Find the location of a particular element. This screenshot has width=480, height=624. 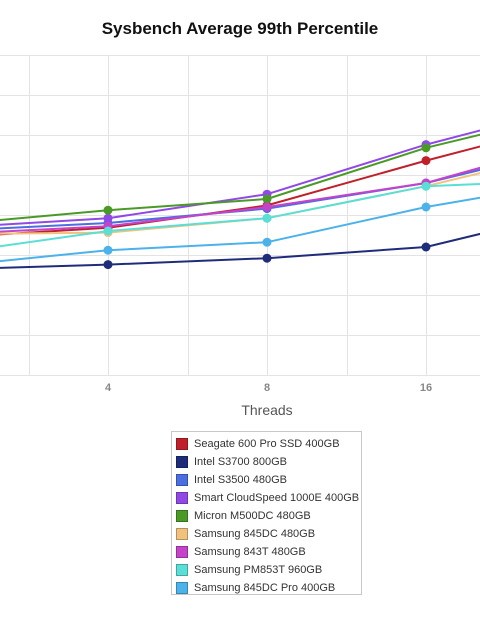

chart-title: Sysbench Average 99th Percentile is located at coordinates (240, 28).